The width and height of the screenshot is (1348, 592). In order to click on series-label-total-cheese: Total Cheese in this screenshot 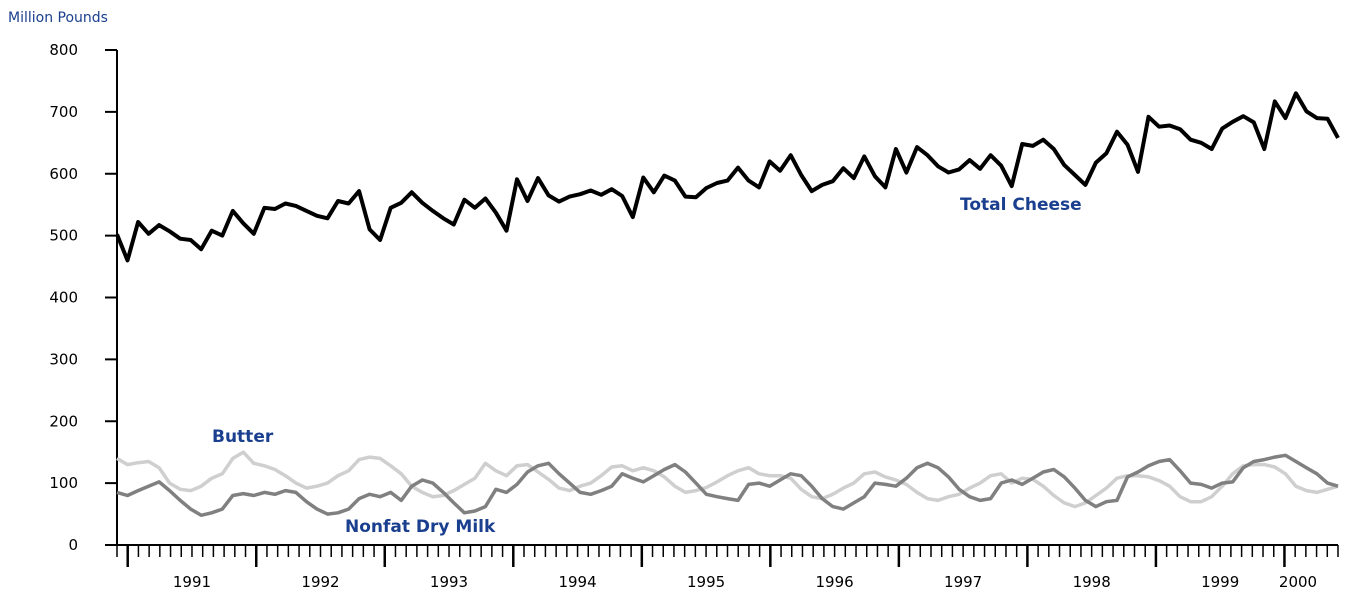, I will do `click(1021, 205)`.